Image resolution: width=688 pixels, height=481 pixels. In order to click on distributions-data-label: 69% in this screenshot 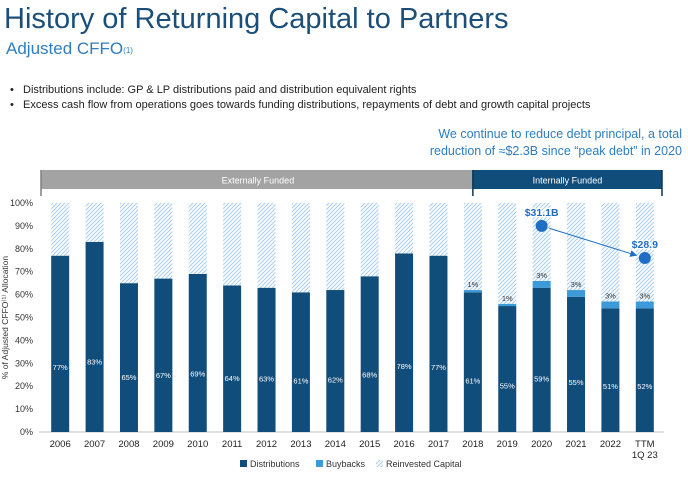, I will do `click(197, 374)`.